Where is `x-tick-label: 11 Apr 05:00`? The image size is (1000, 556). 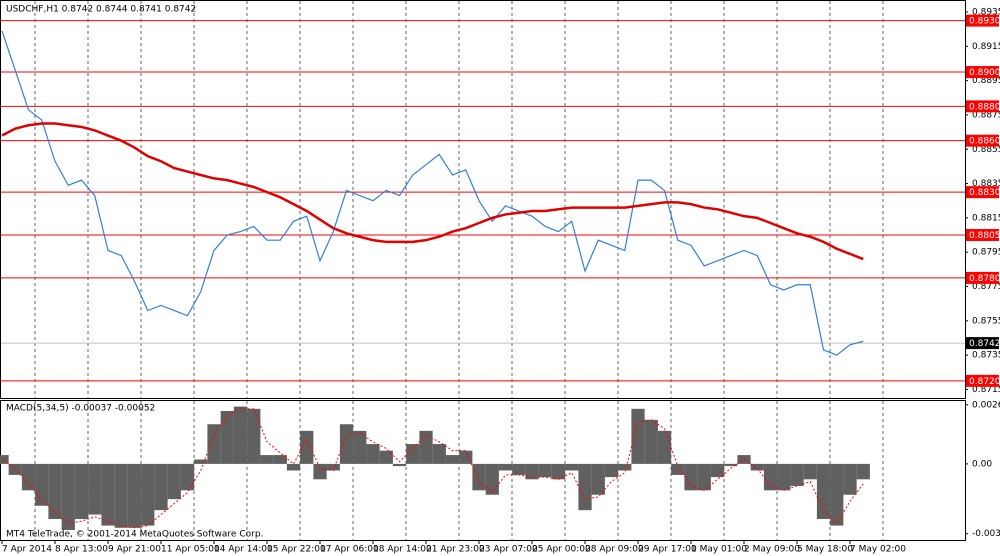 x-tick-label: 11 Apr 05:00 is located at coordinates (190, 550).